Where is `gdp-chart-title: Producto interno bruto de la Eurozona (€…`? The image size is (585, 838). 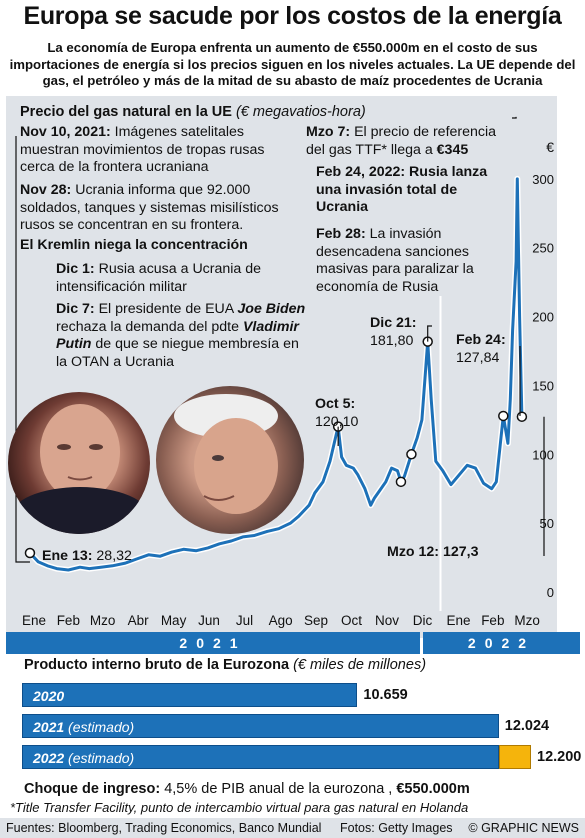
gdp-chart-title: Producto interno bruto de la Eurozona (€… is located at coordinates (225, 665).